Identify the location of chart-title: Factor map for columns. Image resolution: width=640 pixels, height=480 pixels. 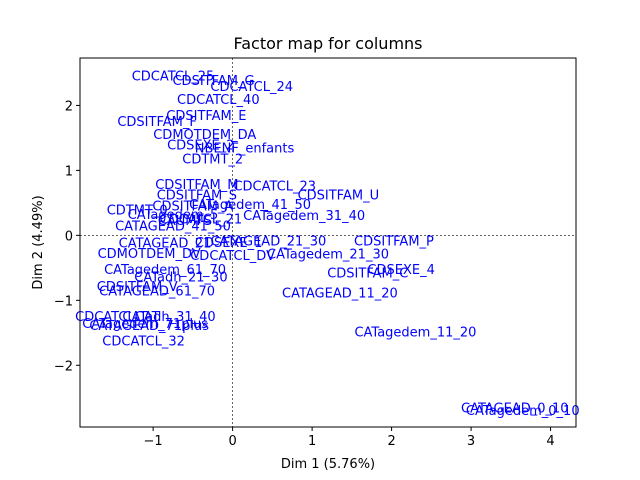
(327, 43).